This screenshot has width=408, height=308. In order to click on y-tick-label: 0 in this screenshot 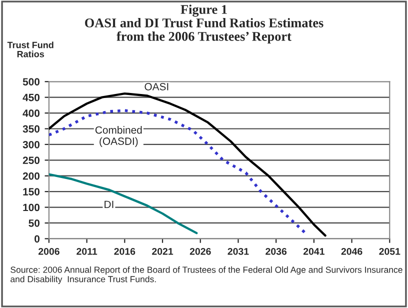, I will do `click(37, 239)`.